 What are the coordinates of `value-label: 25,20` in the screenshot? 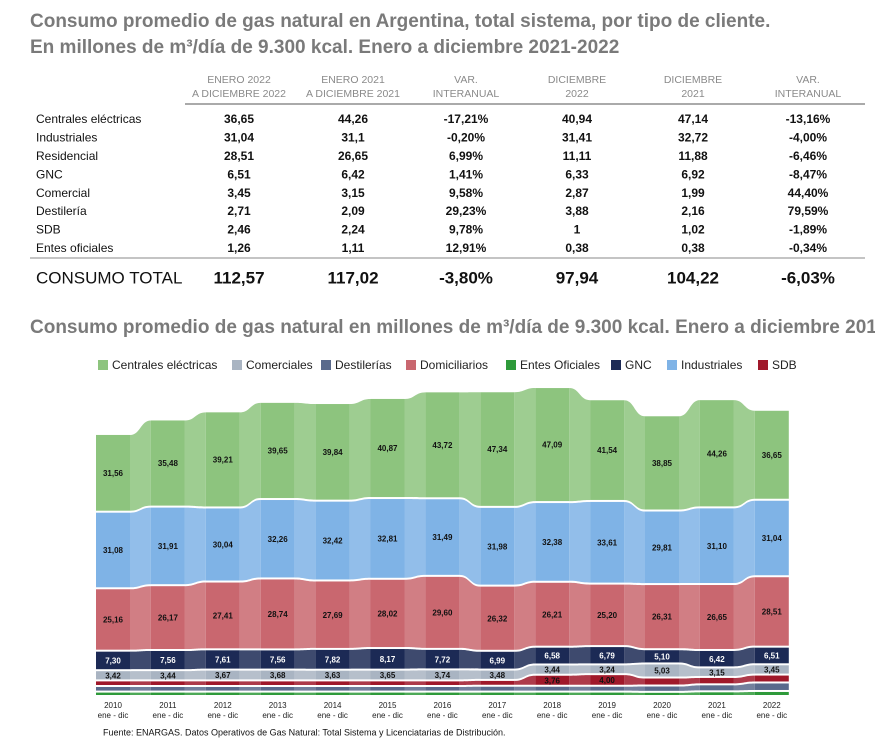 It's located at (607, 615).